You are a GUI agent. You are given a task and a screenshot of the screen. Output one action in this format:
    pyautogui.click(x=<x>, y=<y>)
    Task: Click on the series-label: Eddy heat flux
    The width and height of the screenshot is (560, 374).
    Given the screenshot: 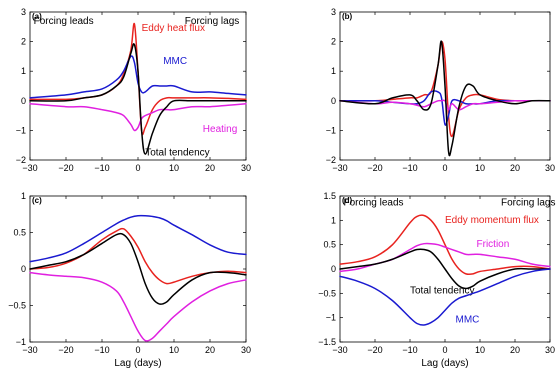 What is the action you would take?
    pyautogui.click(x=173, y=28)
    